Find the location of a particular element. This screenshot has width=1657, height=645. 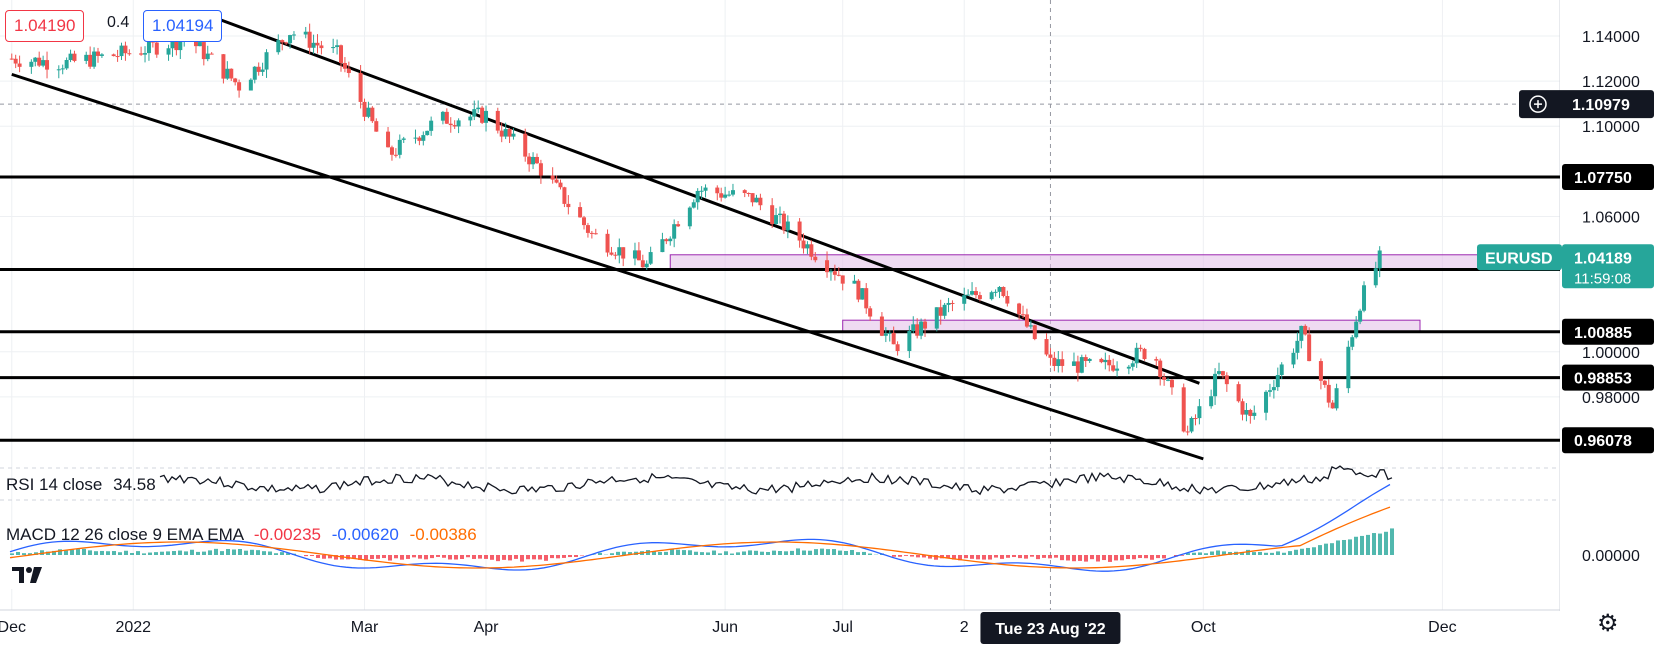

symbol-name-badge is located at coordinates (1519, 257).